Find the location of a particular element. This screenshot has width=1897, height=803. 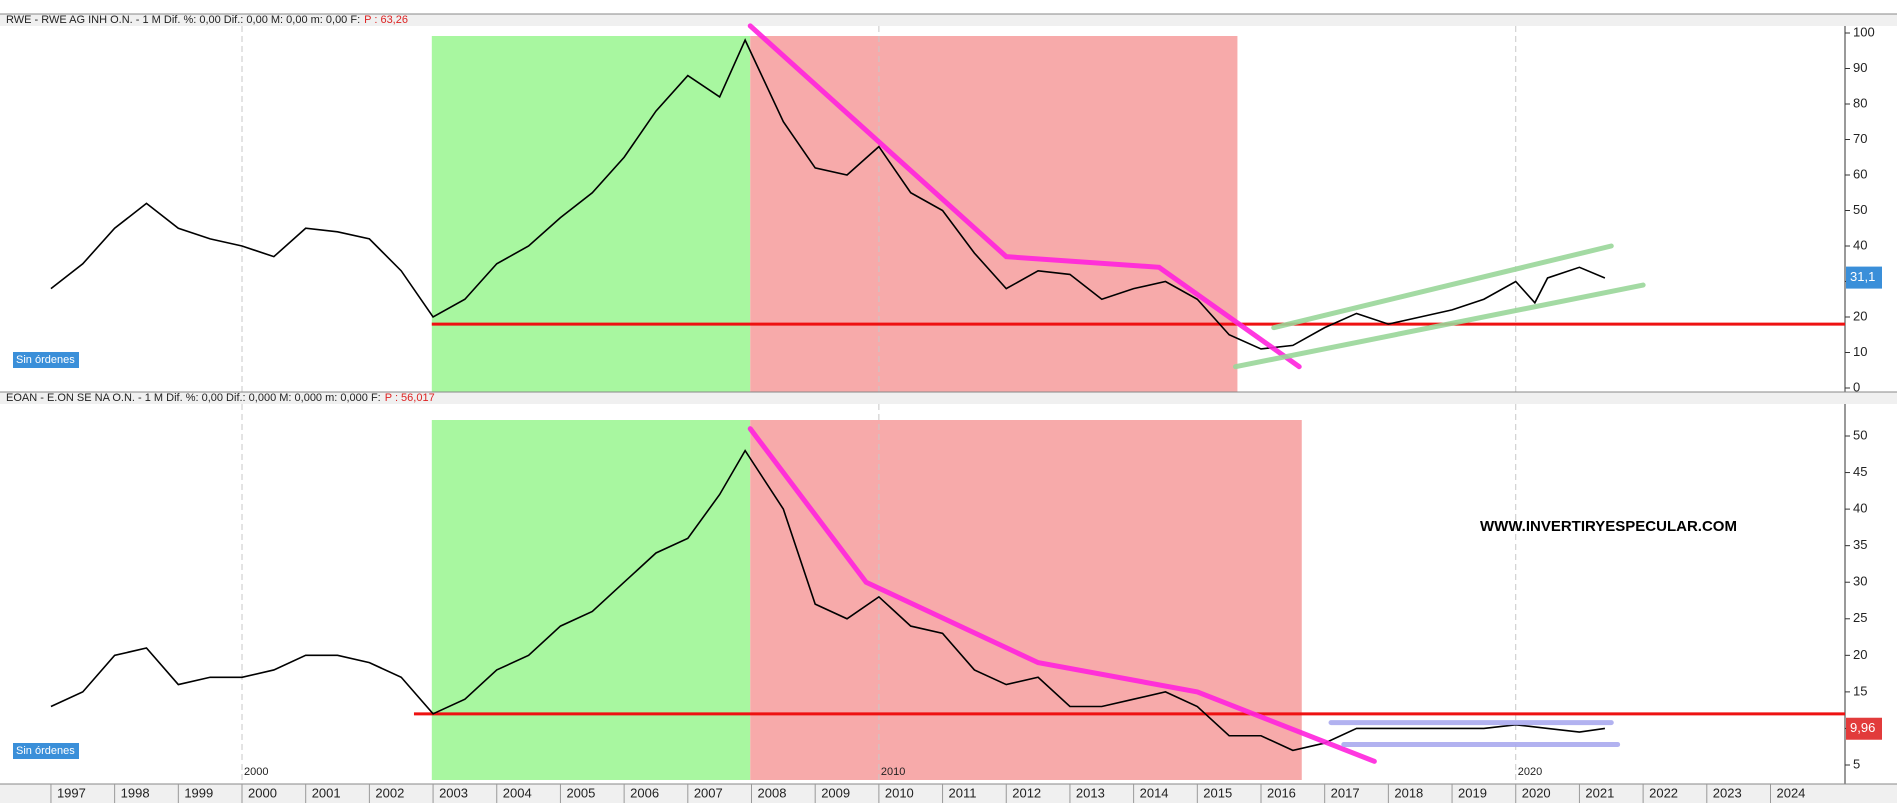

watermark: WWW.INVERTIRYESPECULAR.COM is located at coordinates (1608, 526).